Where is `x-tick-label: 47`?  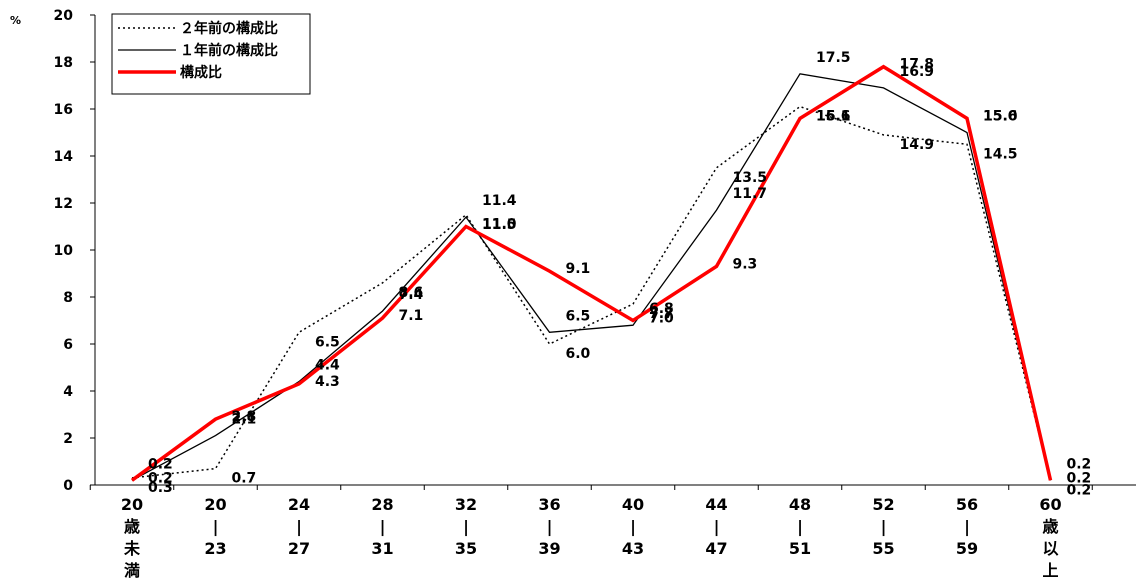 x-tick-label: 47 is located at coordinates (716, 548).